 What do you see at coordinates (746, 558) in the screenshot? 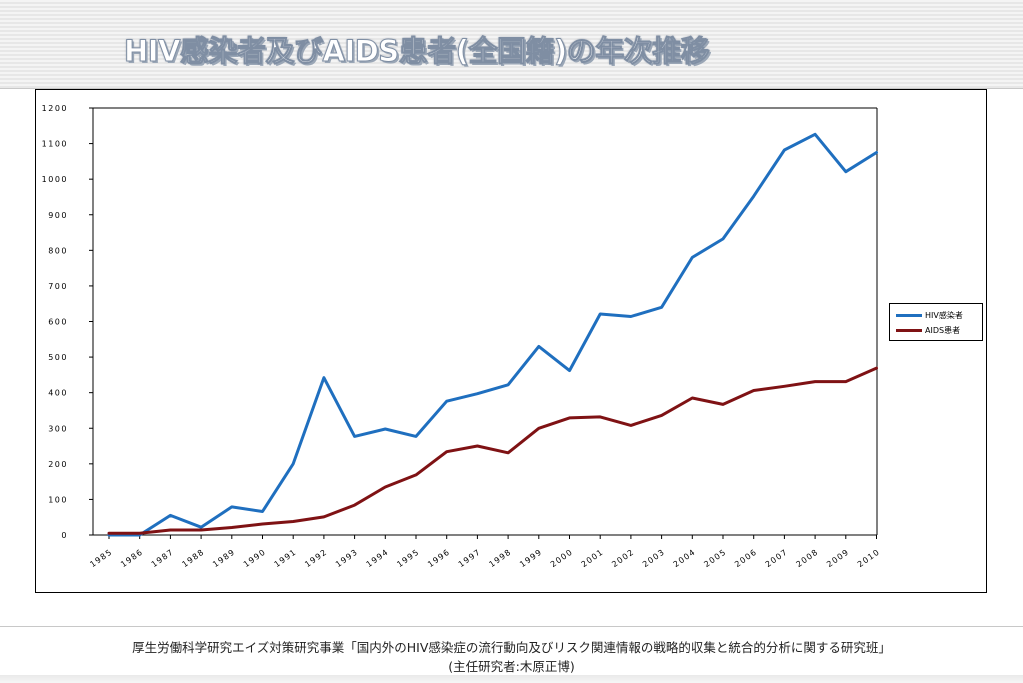
I see `x-tick-label: 2006` at bounding box center [746, 558].